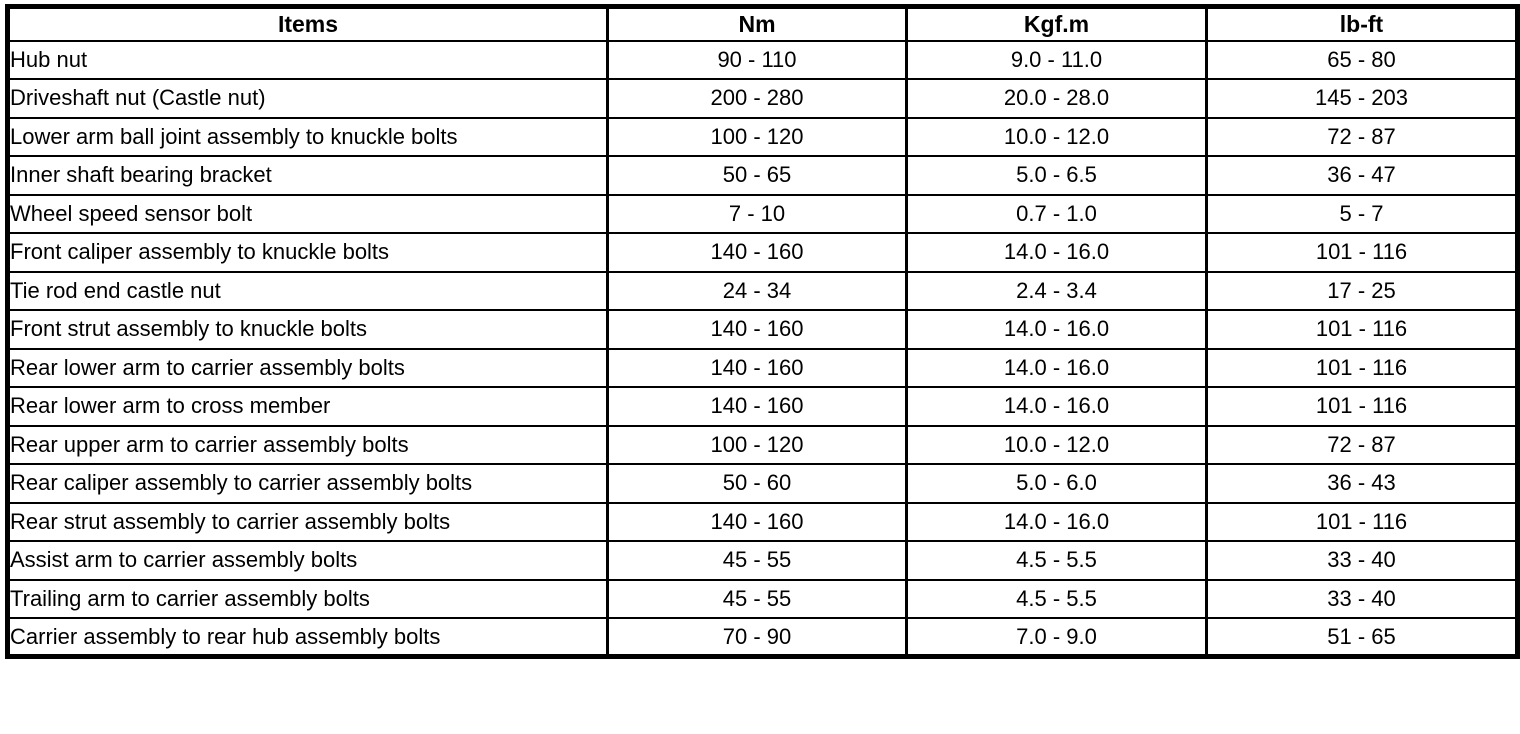 This screenshot has width=1520, height=734. Describe the element at coordinates (757, 483) in the screenshot. I see `nm-cell: 50 - 60` at that location.